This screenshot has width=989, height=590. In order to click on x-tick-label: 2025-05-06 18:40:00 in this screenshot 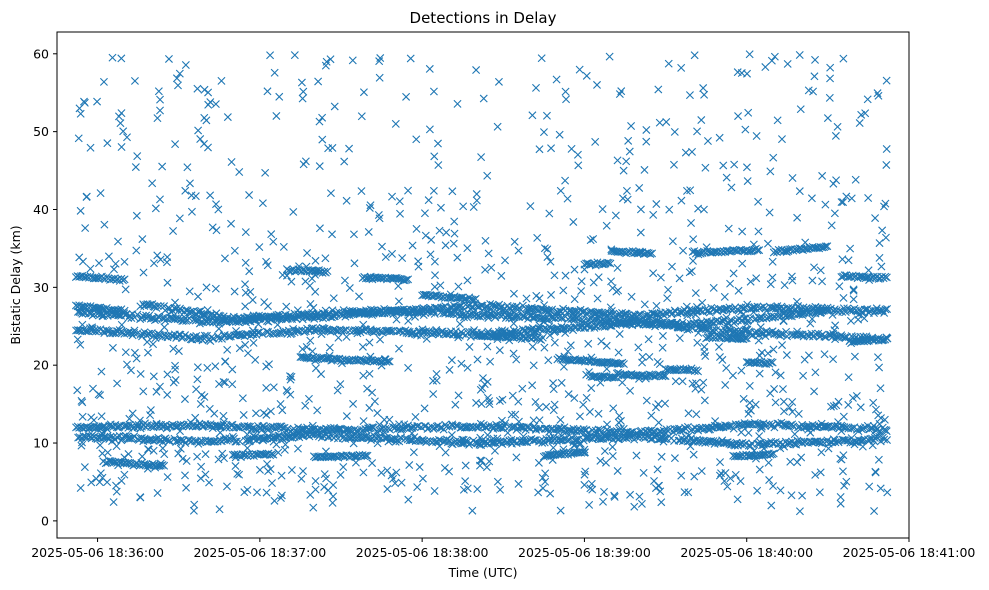, I will do `click(746, 552)`.